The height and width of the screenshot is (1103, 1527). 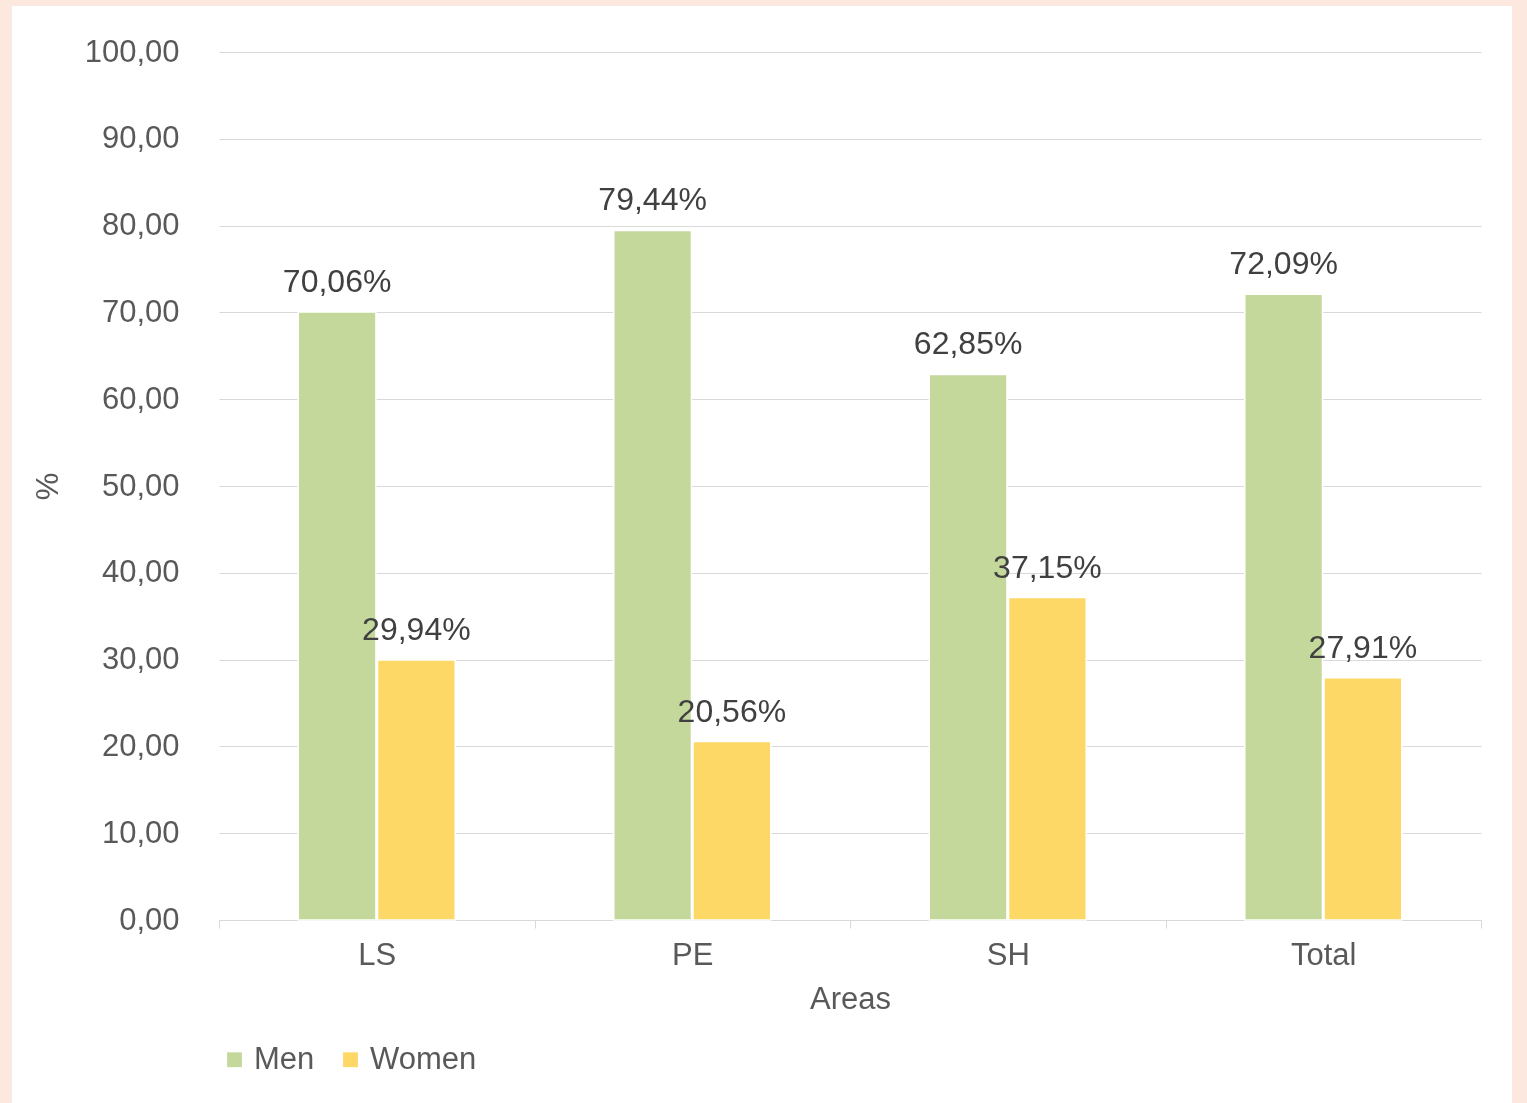 What do you see at coordinates (652, 199) in the screenshot?
I see `data-label: 79,44%` at bounding box center [652, 199].